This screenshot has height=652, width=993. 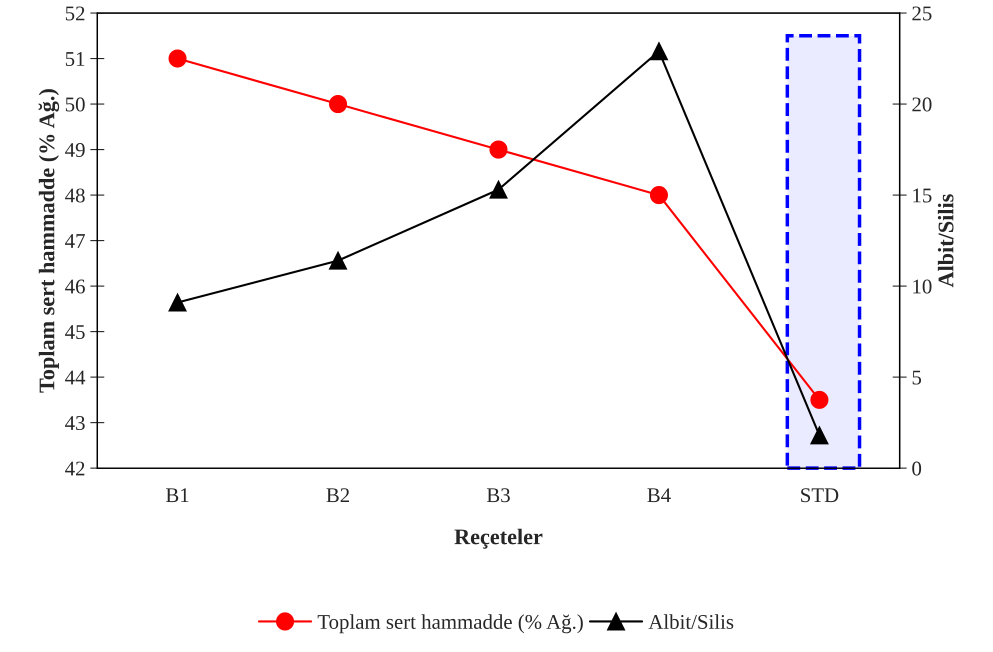 What do you see at coordinates (75, 195) in the screenshot?
I see `y-tick-label: 48` at bounding box center [75, 195].